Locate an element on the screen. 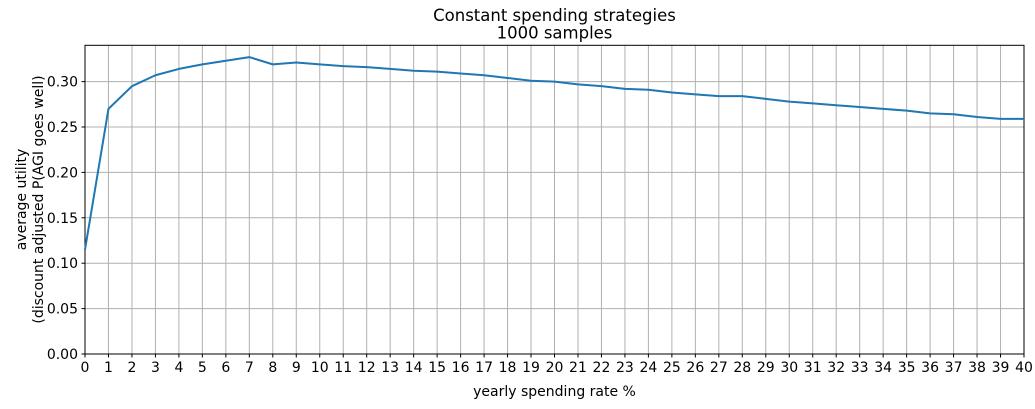 The width and height of the screenshot is (1035, 409). x-tick-label: 31 is located at coordinates (813, 368).